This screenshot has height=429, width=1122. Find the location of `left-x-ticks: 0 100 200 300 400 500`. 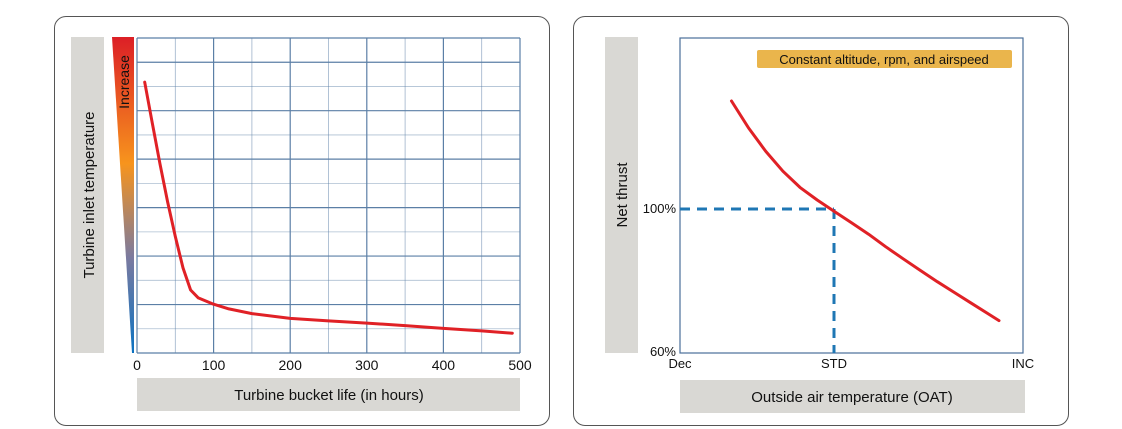

left-x-ticks: 0 100 200 300 400 500 is located at coordinates (332, 365).